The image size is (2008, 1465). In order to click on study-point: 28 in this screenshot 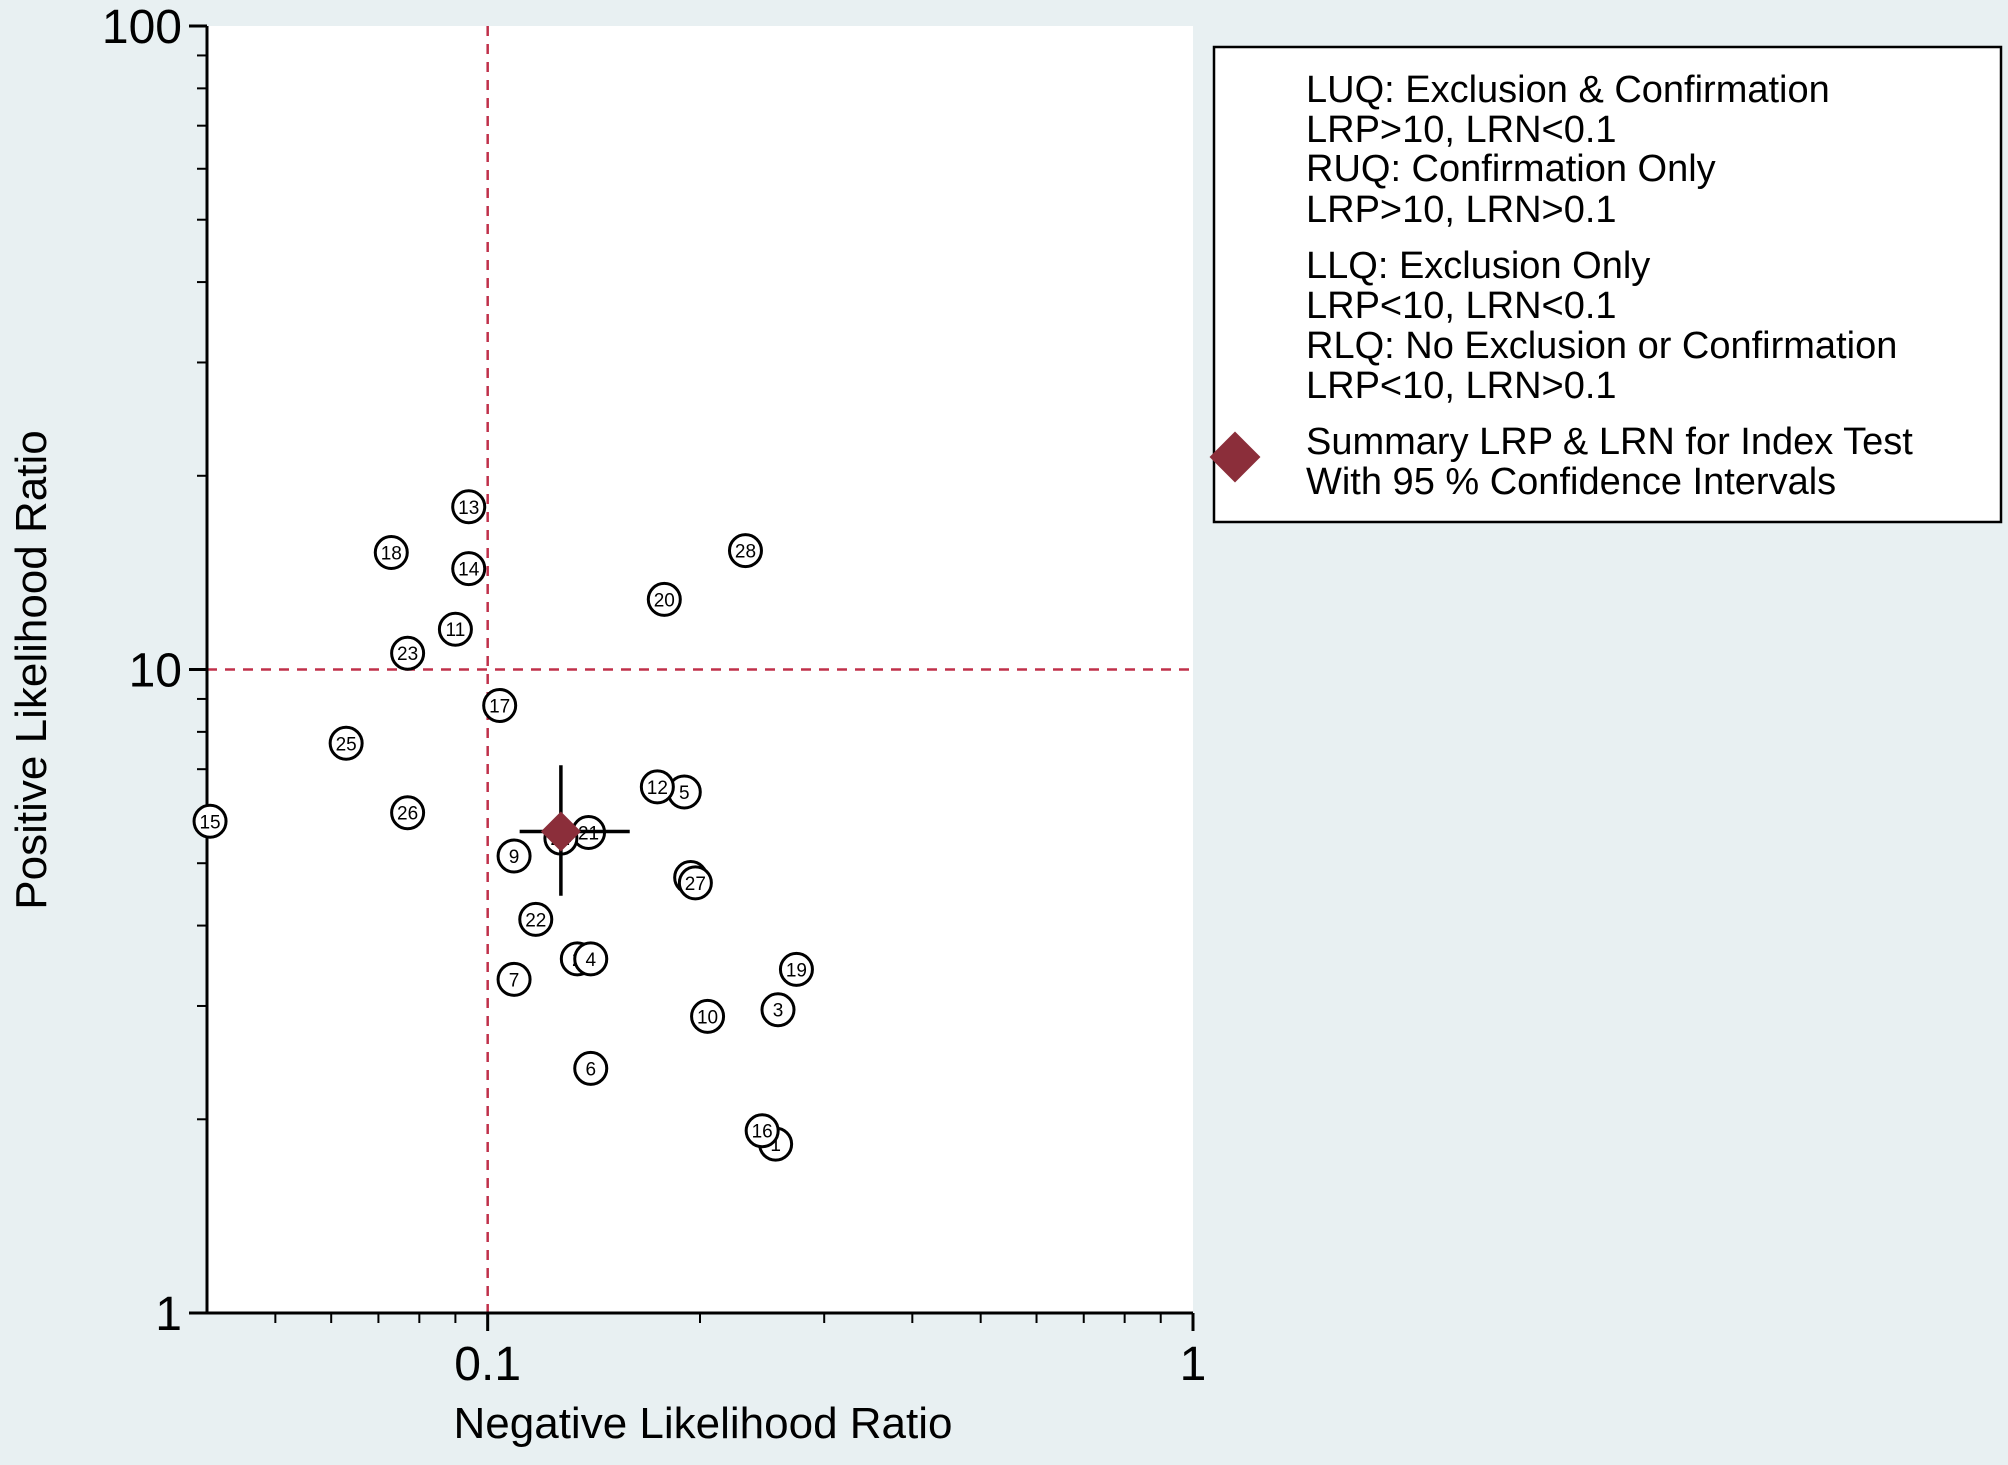, I will do `click(745, 551)`.